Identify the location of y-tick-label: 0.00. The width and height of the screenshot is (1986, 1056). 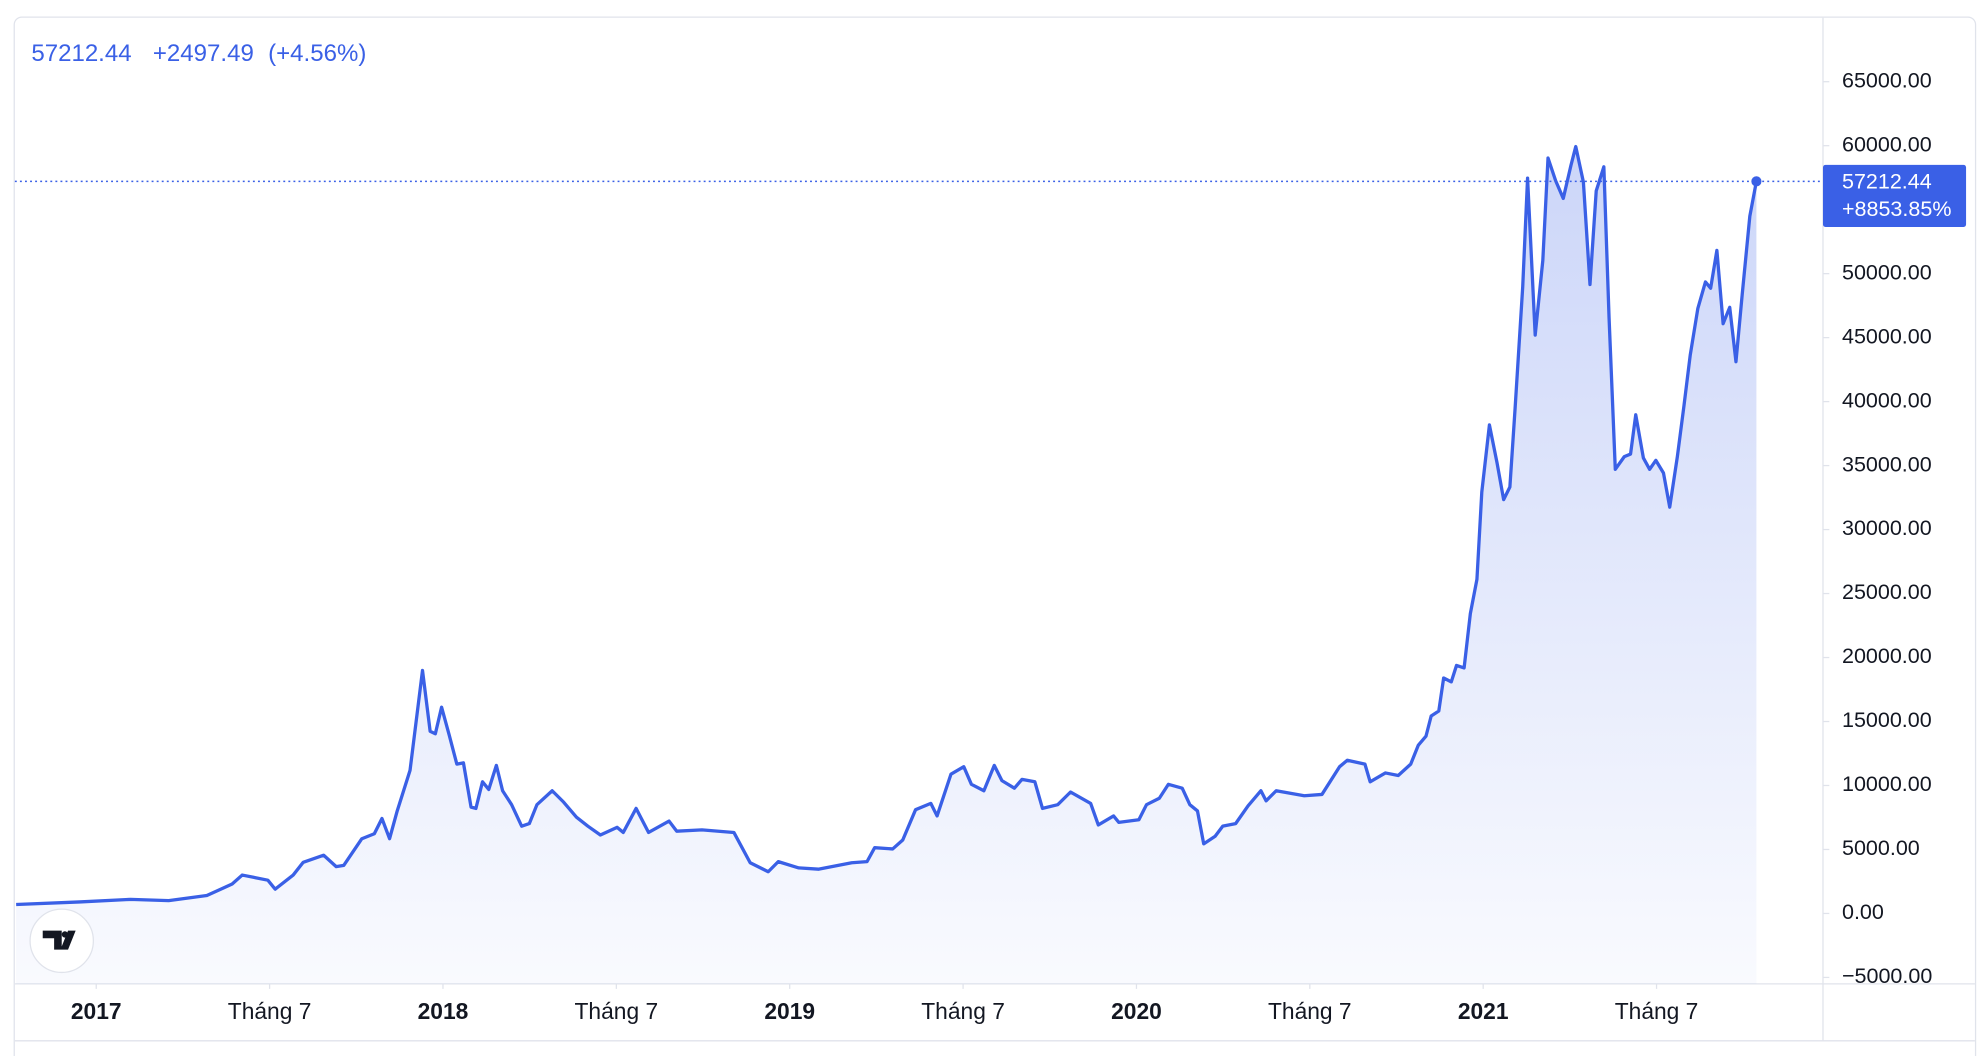
(1863, 912).